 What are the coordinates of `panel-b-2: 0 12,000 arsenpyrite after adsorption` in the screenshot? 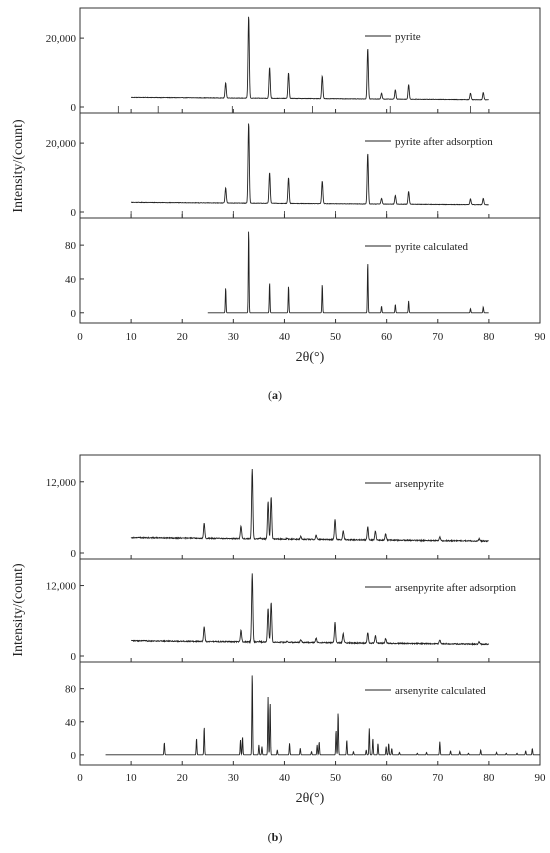 It's located at (293, 610).